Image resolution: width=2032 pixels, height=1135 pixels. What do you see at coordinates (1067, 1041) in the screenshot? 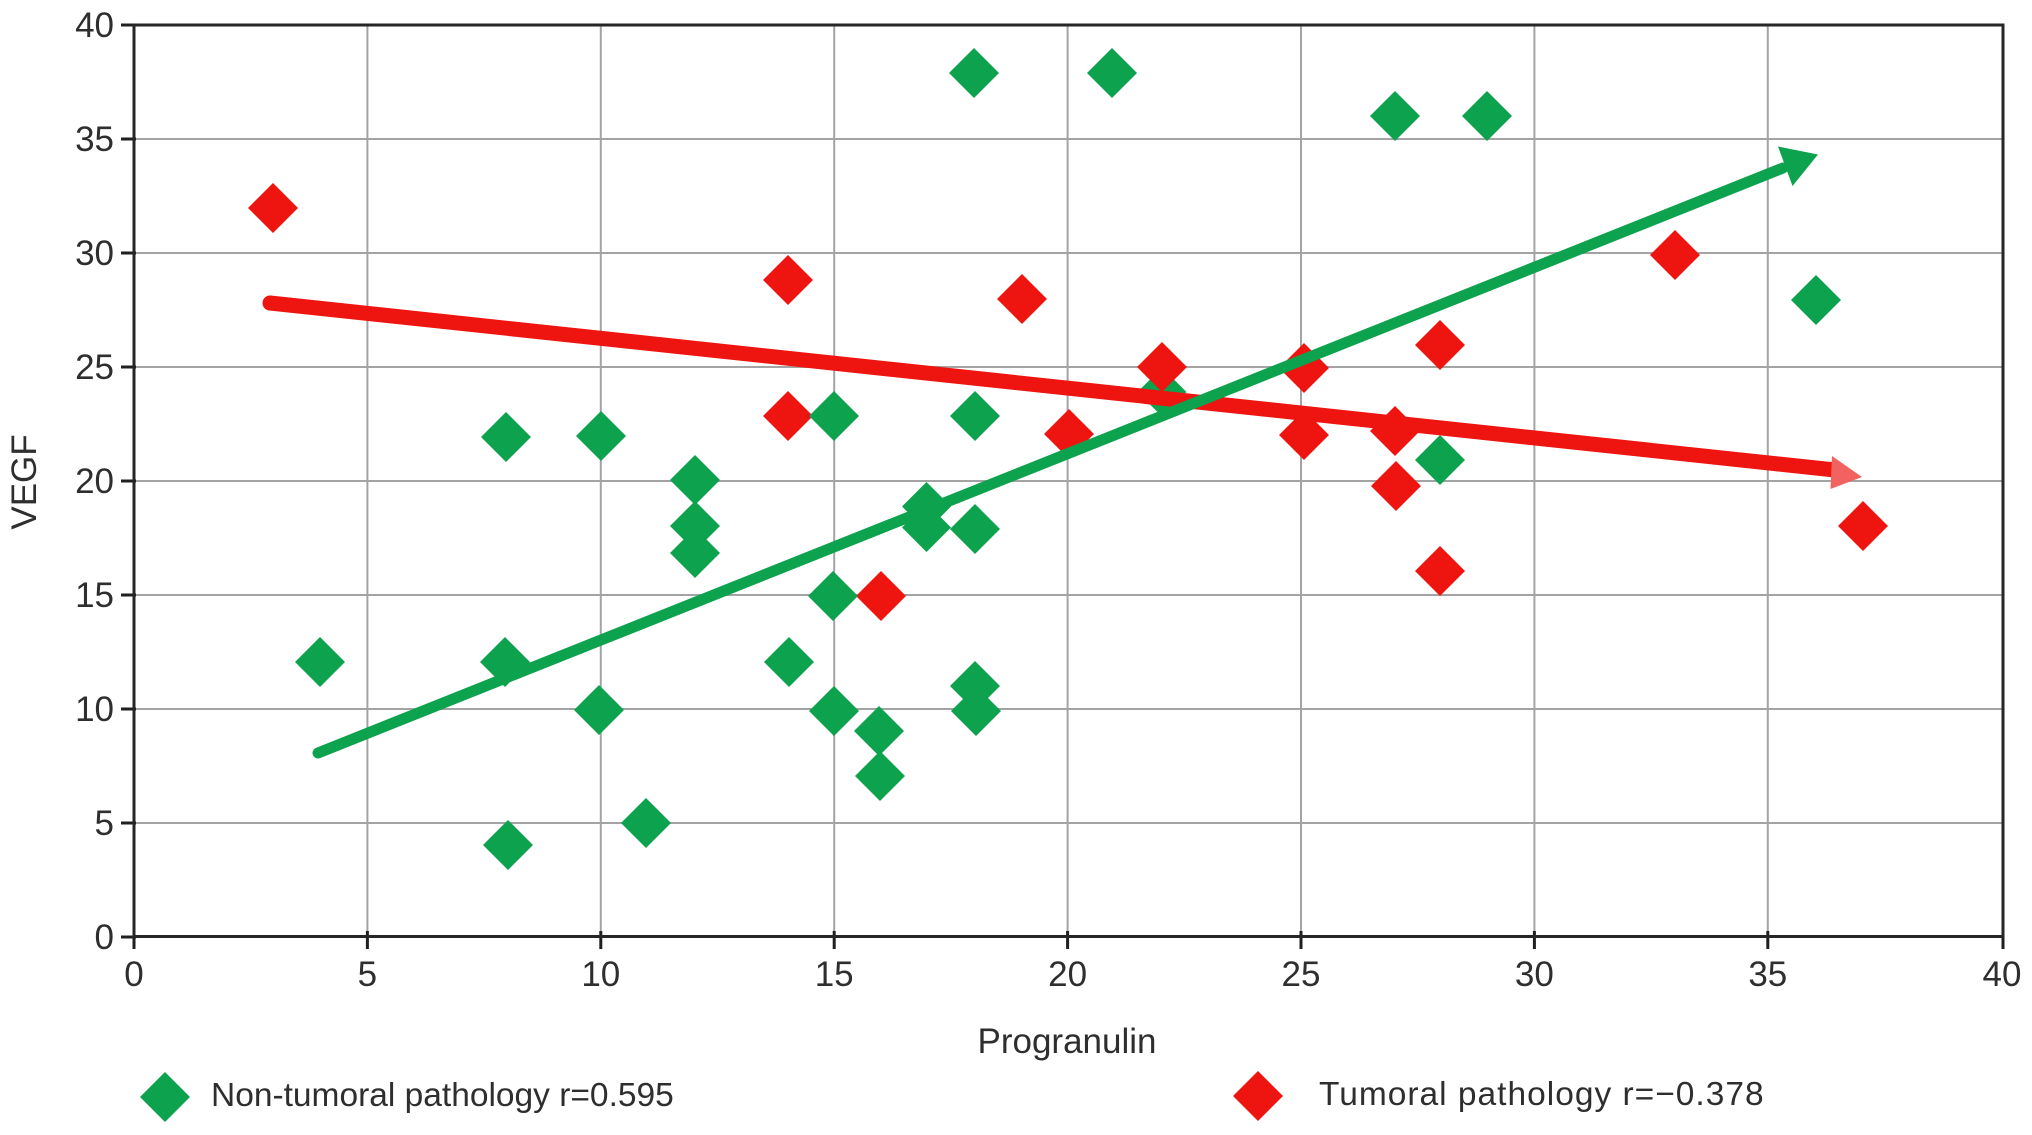
I see `svg-text: Progranulin` at bounding box center [1067, 1041].